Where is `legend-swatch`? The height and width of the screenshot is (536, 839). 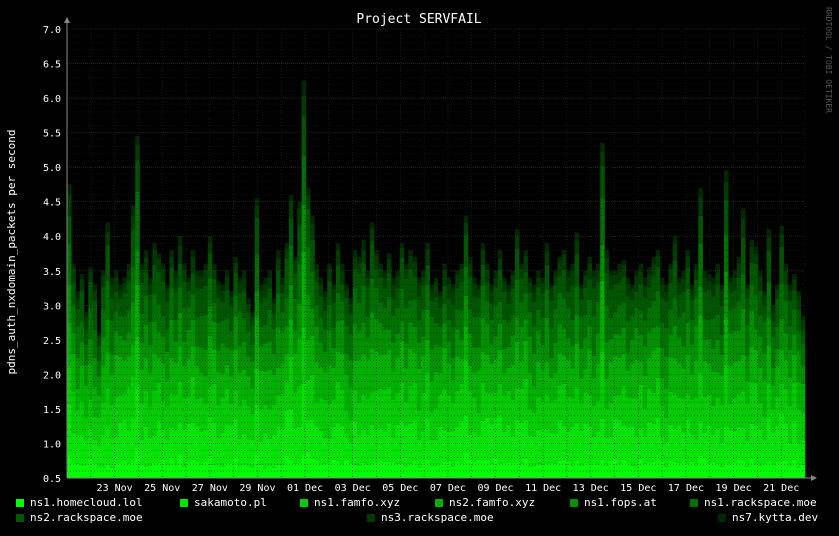 legend-swatch is located at coordinates (304, 503).